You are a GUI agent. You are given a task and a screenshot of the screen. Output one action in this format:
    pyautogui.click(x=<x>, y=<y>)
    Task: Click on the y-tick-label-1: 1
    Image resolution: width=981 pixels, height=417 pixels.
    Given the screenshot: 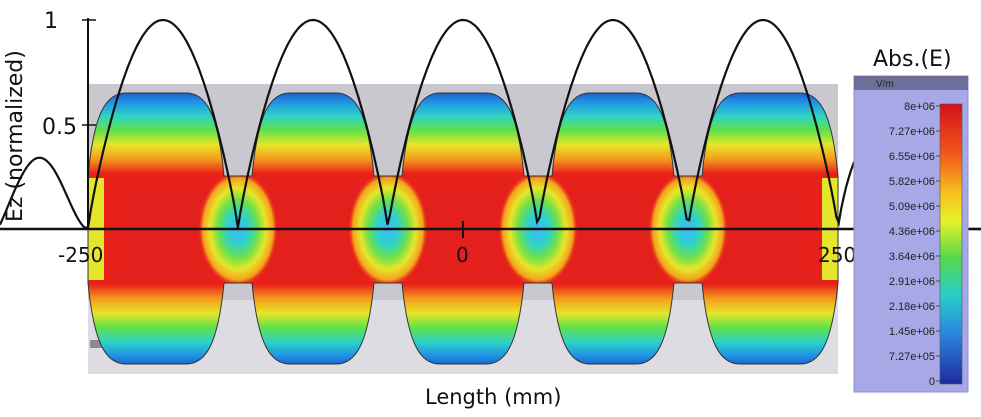 What is the action you would take?
    pyautogui.click(x=51, y=21)
    